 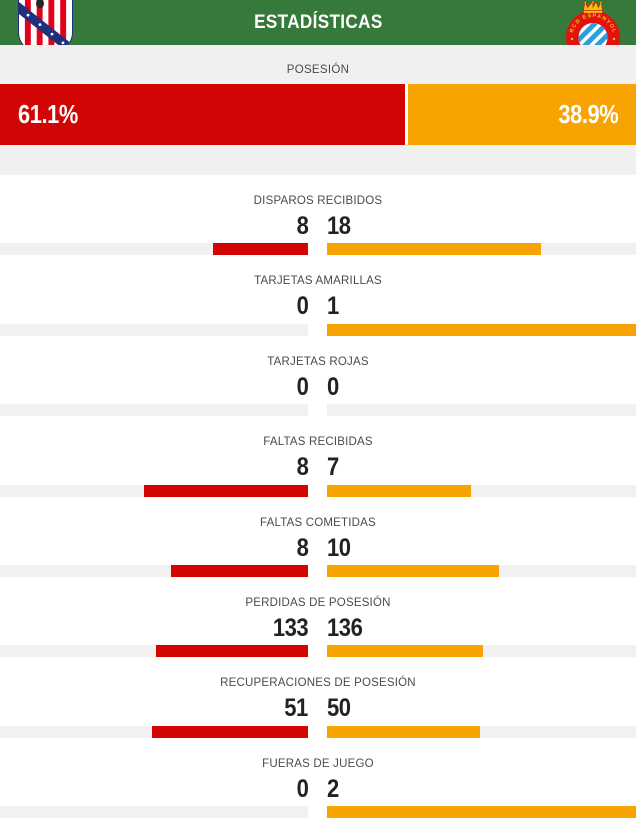 I want to click on stat-row: PERDIDAS DE POSESIÓN 133 136, so click(x=318, y=617).